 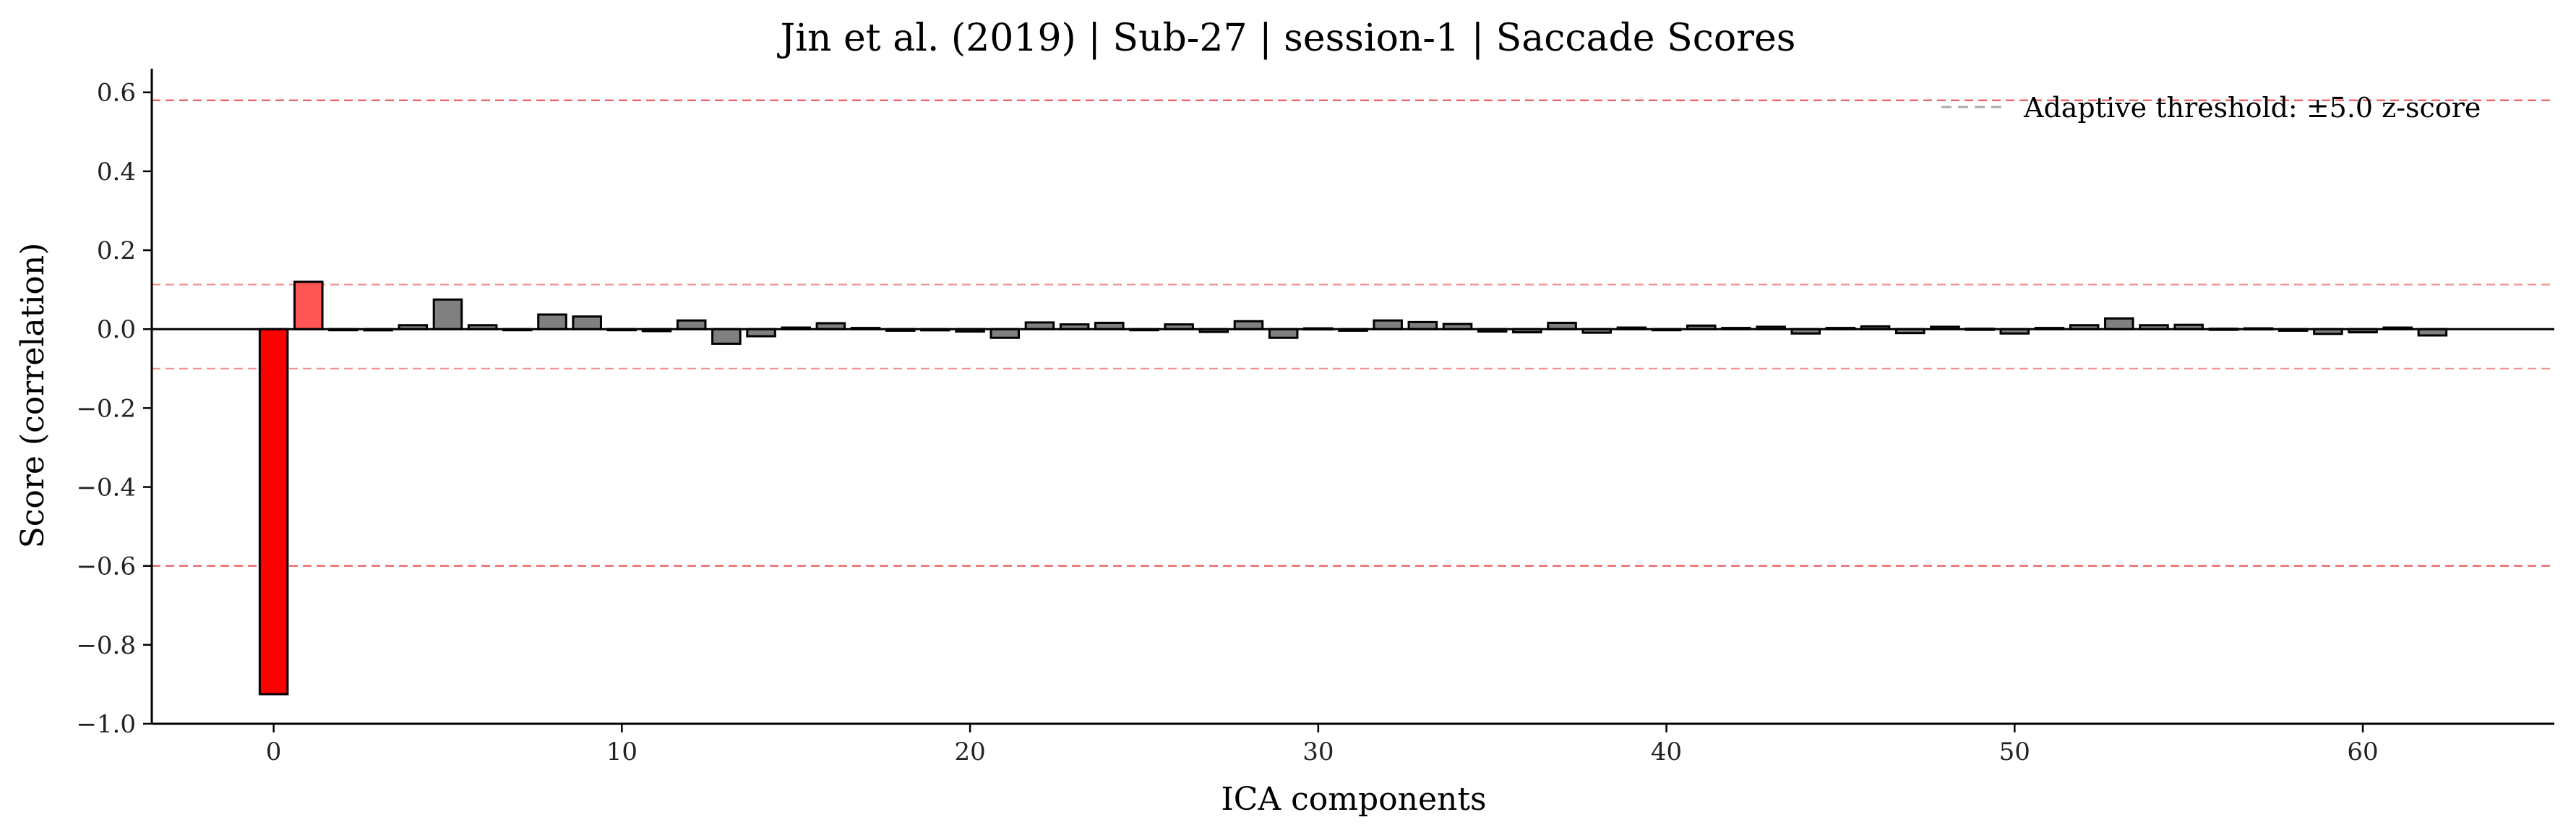 I want to click on x-tick-label: 60, so click(x=2363, y=751).